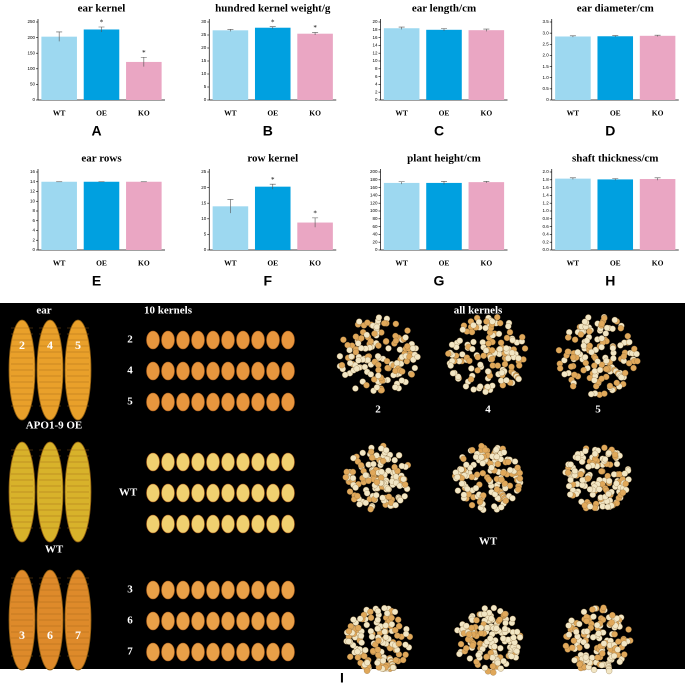  Describe the element at coordinates (374, 179) in the screenshot. I see `y-tick-label: 180` at that location.